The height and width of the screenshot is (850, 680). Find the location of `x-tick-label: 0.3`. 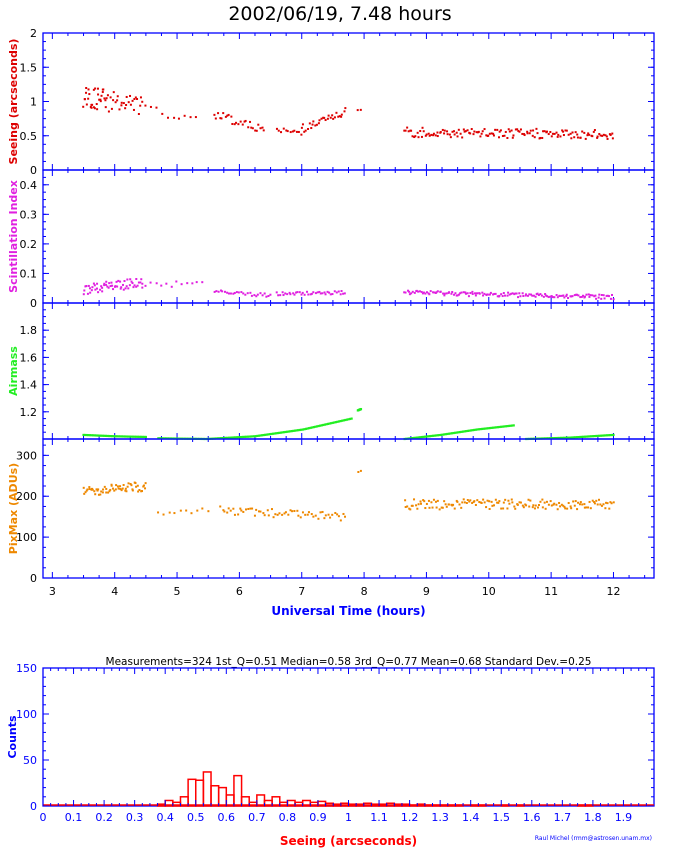

x-tick-label: 0.3 is located at coordinates (135, 817).